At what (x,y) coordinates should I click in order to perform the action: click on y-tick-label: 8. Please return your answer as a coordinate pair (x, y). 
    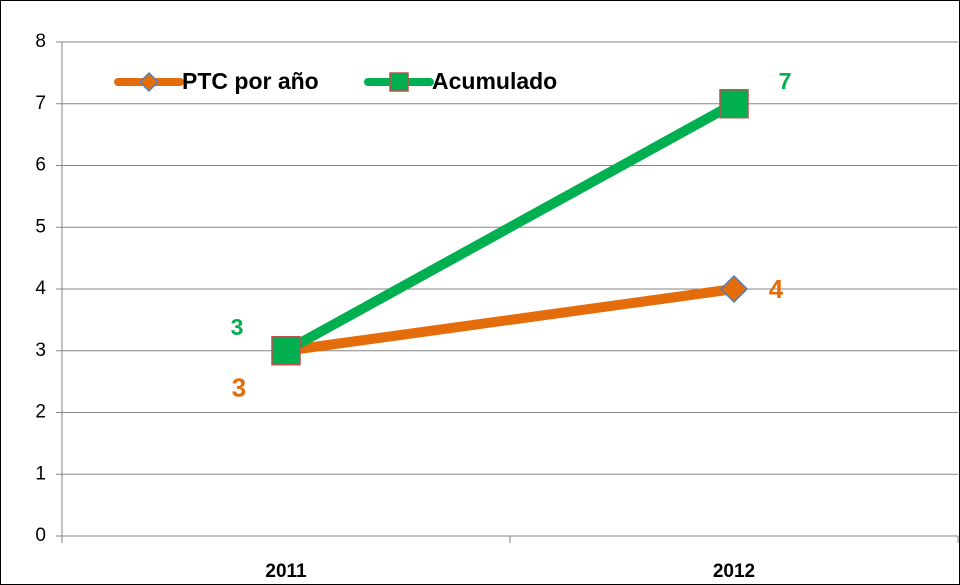
    Looking at the image, I should click on (40, 41).